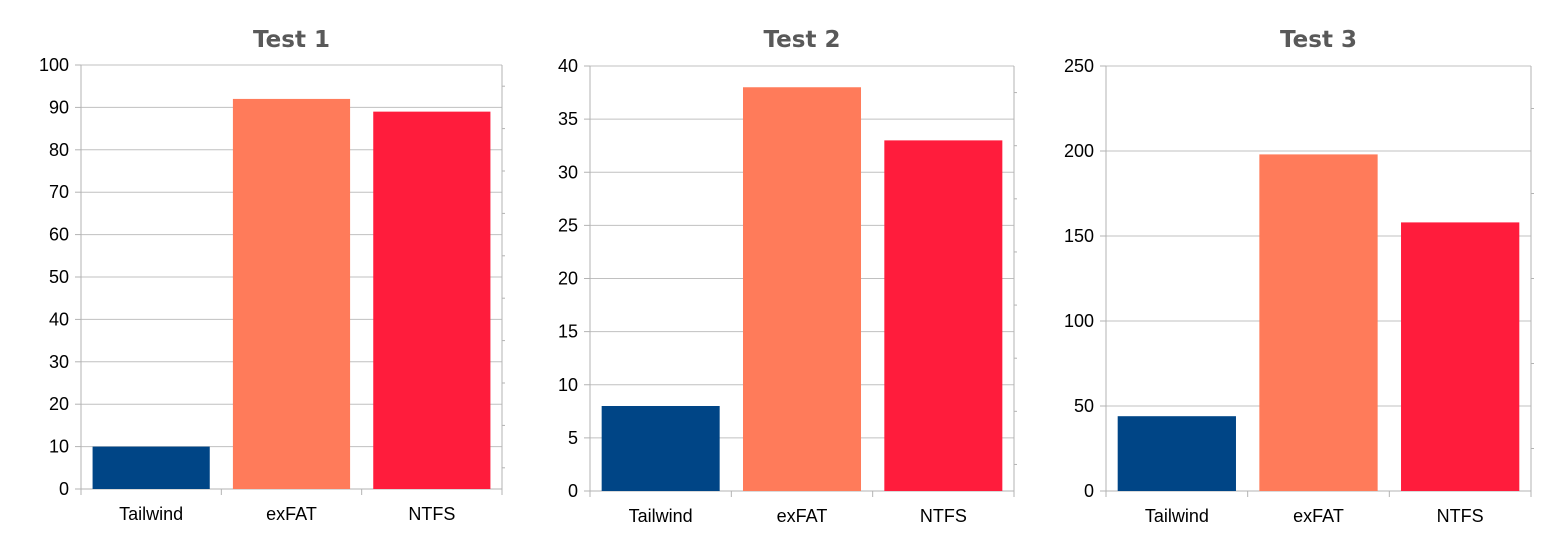 Image resolution: width=1563 pixels, height=548 pixels. Describe the element at coordinates (59, 235) in the screenshot. I see `y-tick-label: 60` at that location.